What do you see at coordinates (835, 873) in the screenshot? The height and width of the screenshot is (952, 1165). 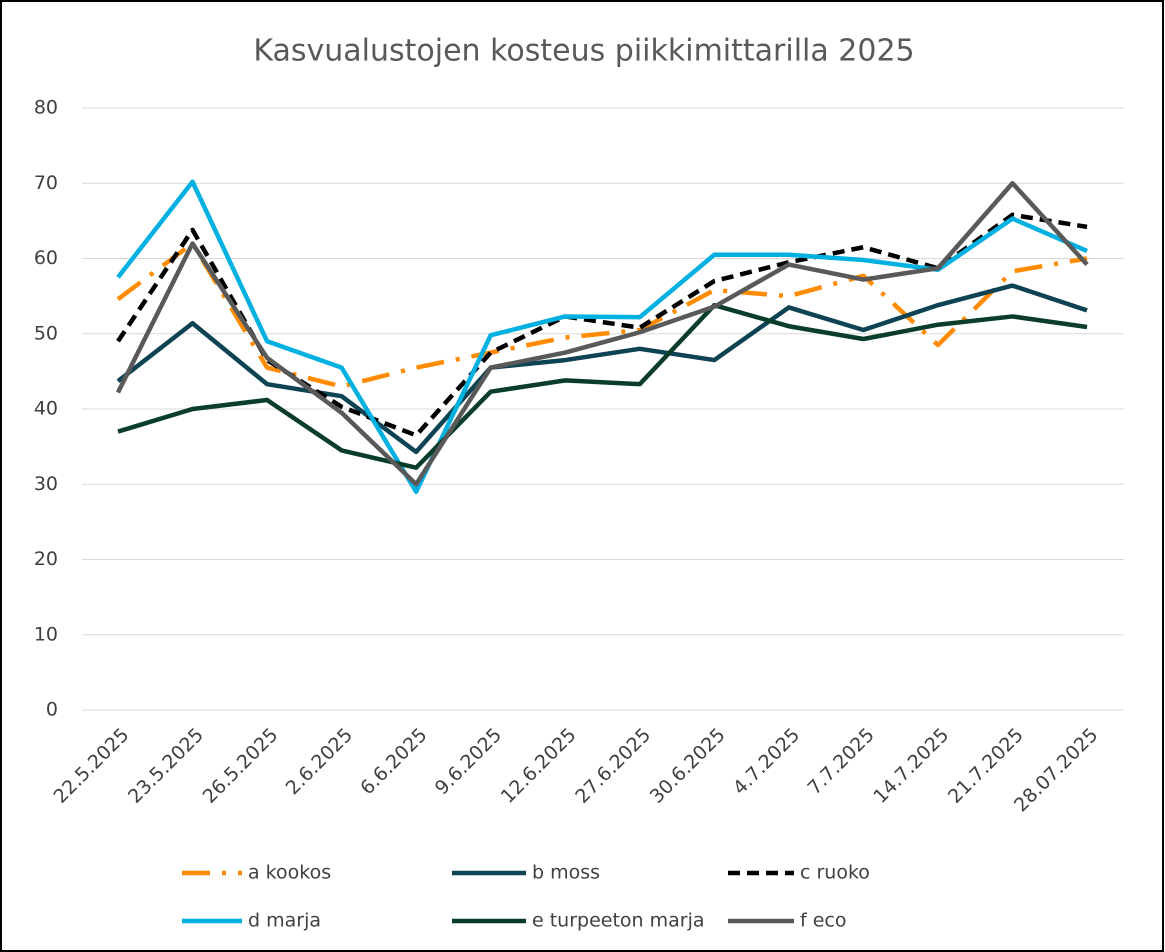 I see `legend-label: c ruoko` at bounding box center [835, 873].